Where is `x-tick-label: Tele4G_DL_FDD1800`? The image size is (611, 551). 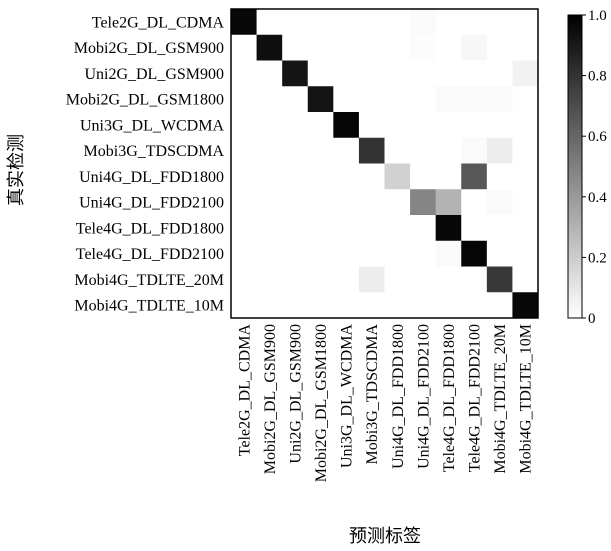 x-tick-label: Tele4G_DL_FDD1800 is located at coordinates (449, 398).